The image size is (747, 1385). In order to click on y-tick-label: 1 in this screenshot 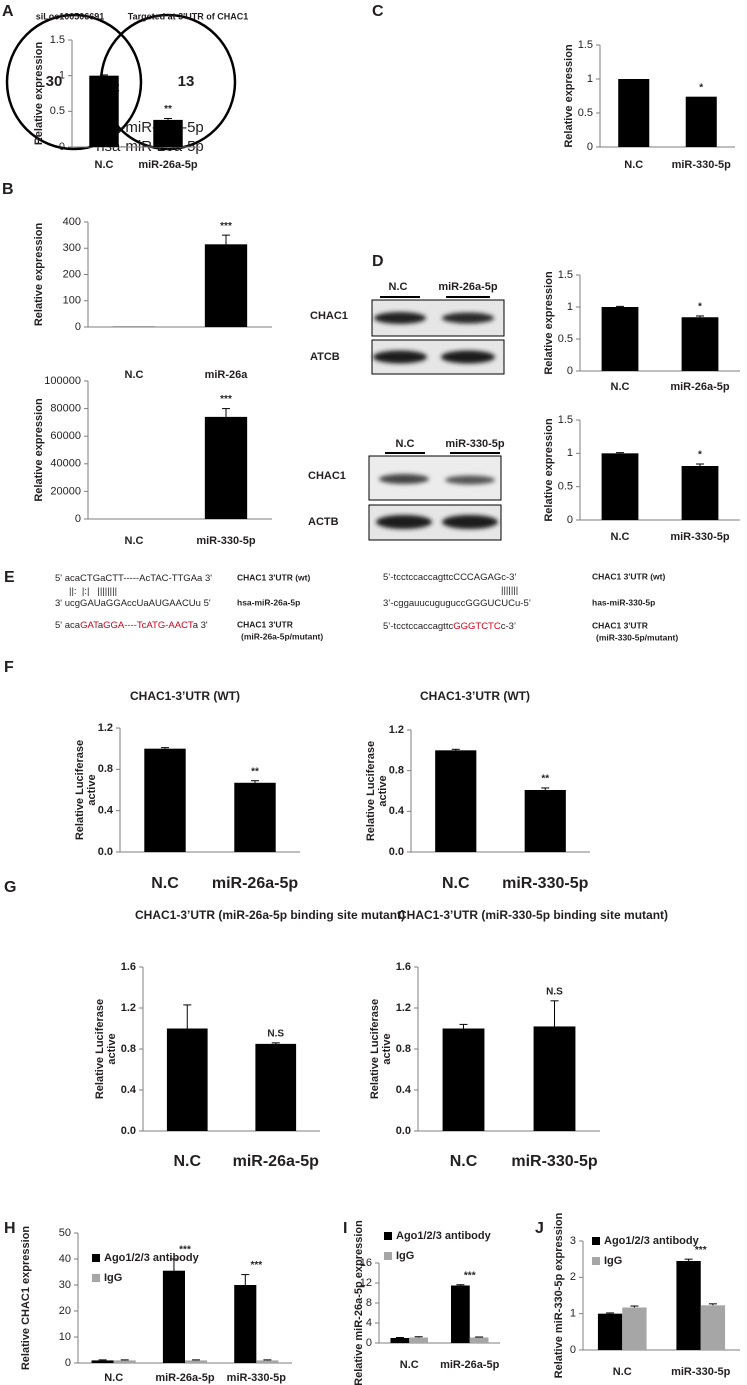, I will do `click(570, 307)`.